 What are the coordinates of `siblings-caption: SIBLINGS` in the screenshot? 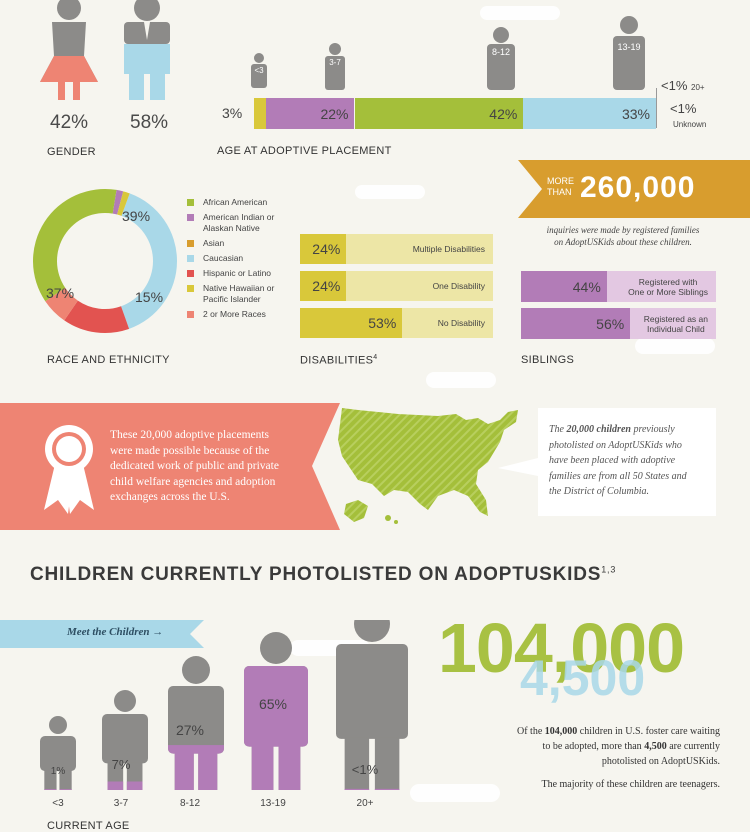 It's located at (548, 360).